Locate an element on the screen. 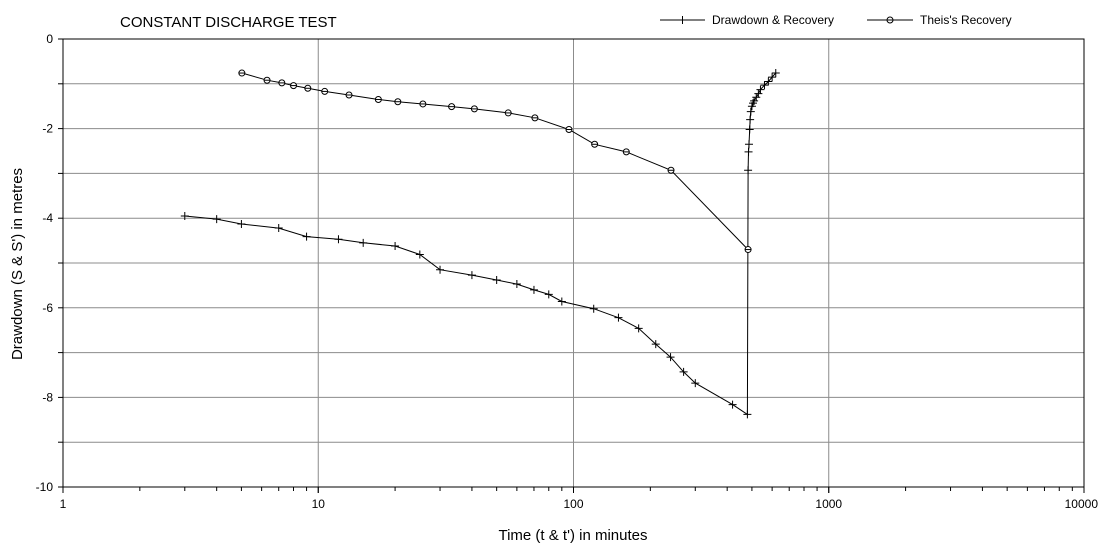 The width and height of the screenshot is (1102, 545). legend-item: Drawdown & Recovery is located at coordinates (747, 20).